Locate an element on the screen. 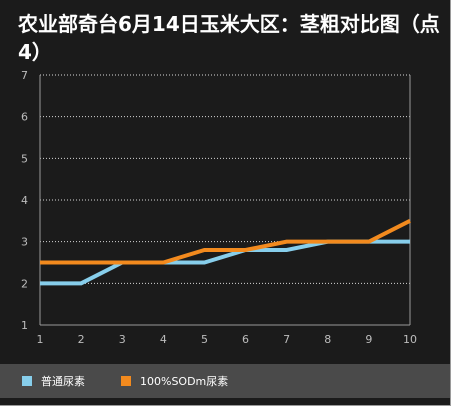  x-tick-label: 3 is located at coordinates (122, 339).